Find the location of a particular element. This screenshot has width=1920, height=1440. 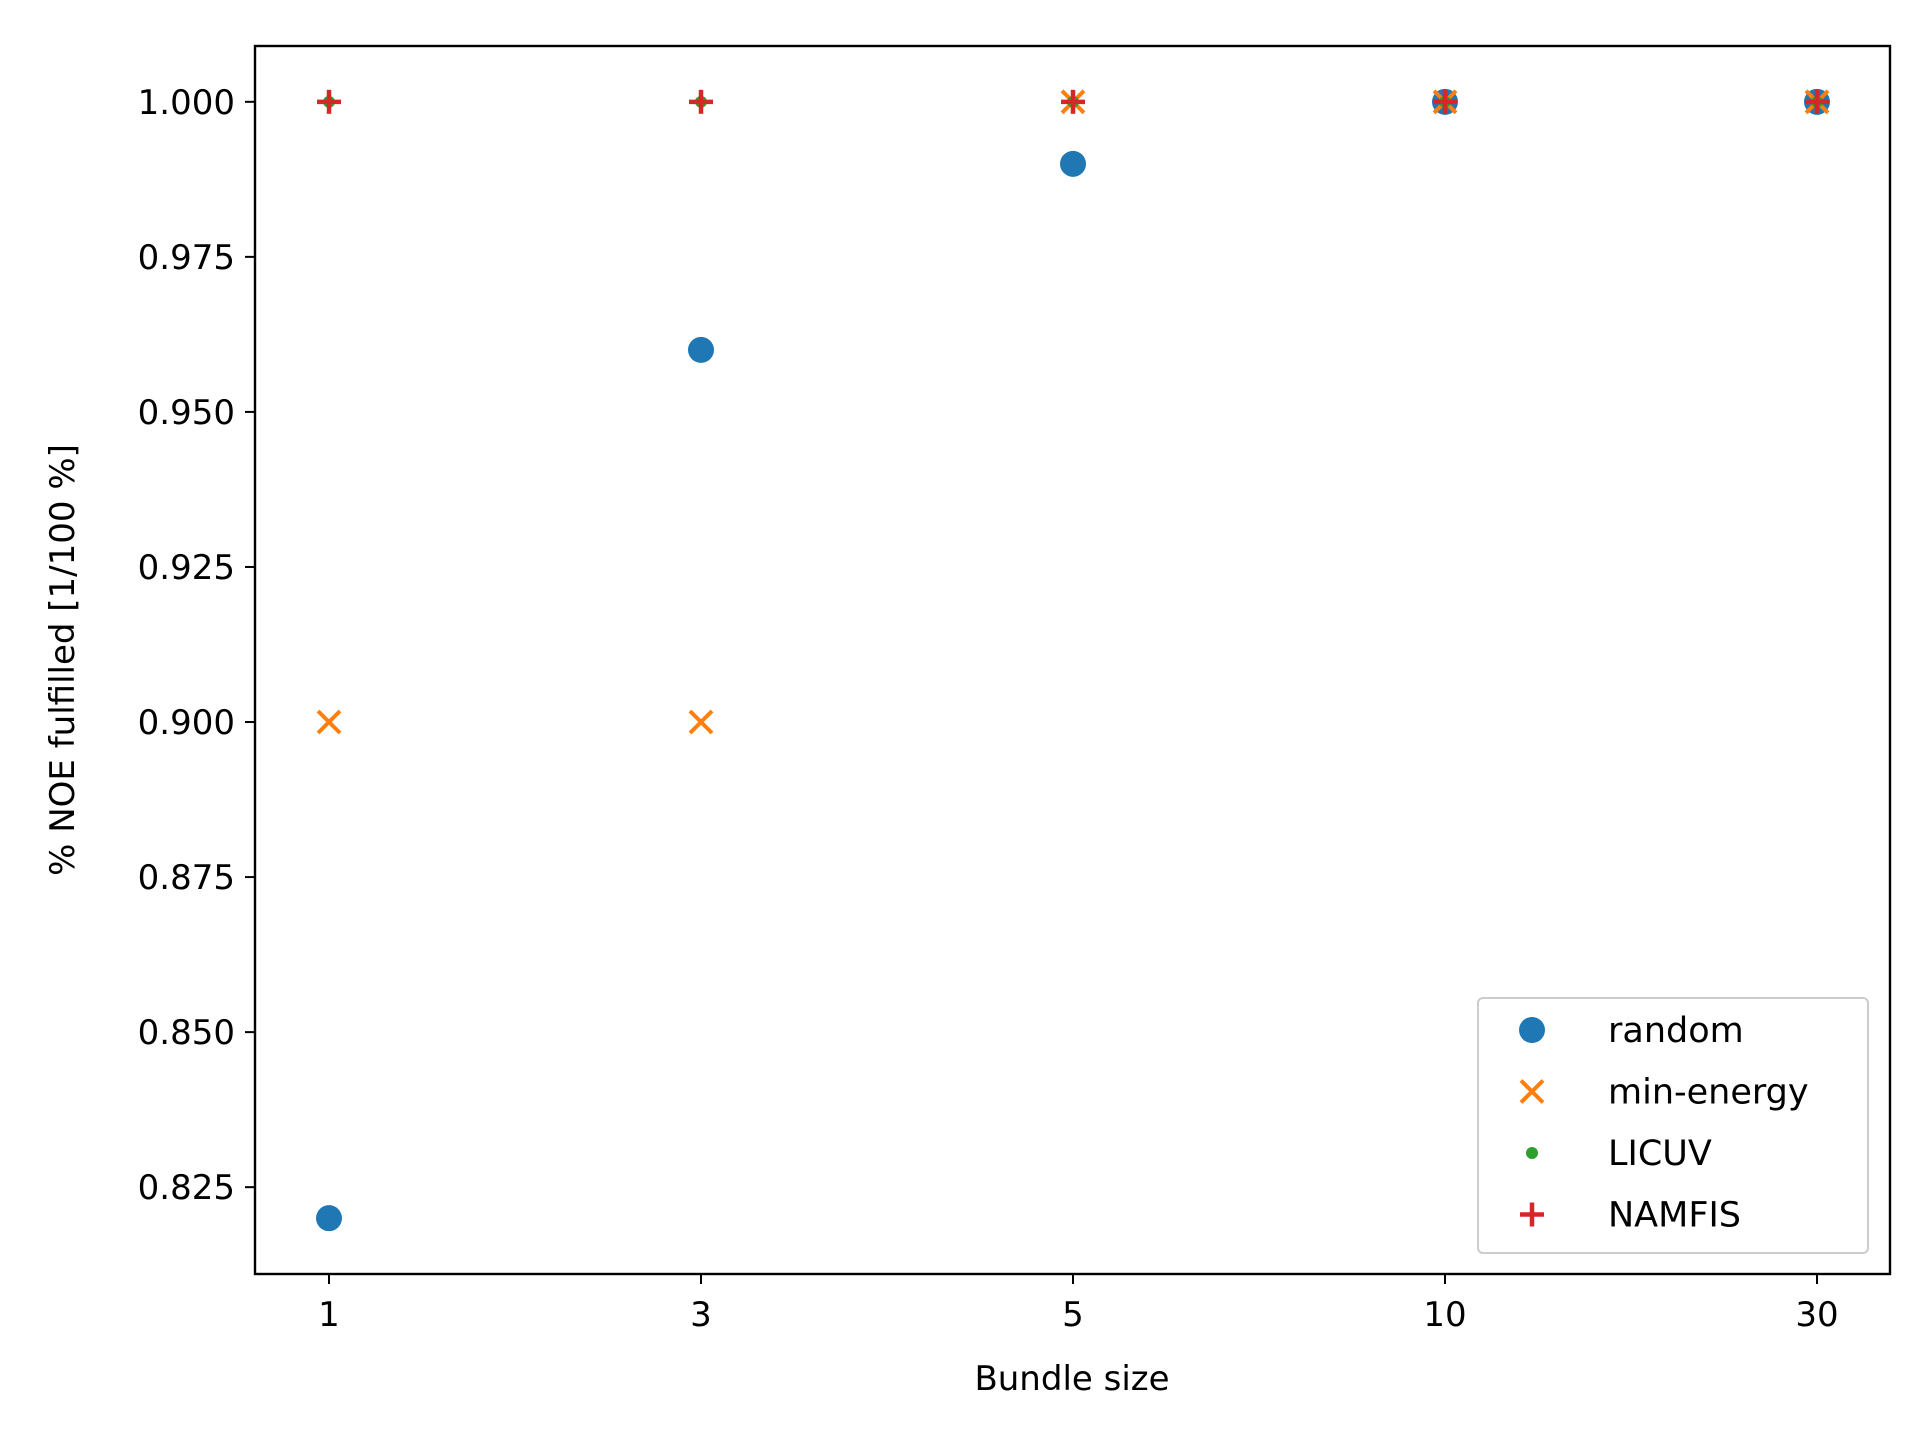

x-tick-label: 30 is located at coordinates (1816, 1315).